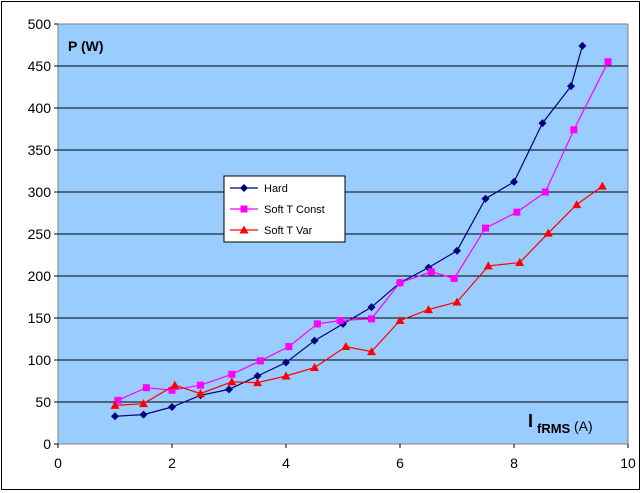  What do you see at coordinates (628, 463) in the screenshot?
I see `x-tick-label: 10` at bounding box center [628, 463].